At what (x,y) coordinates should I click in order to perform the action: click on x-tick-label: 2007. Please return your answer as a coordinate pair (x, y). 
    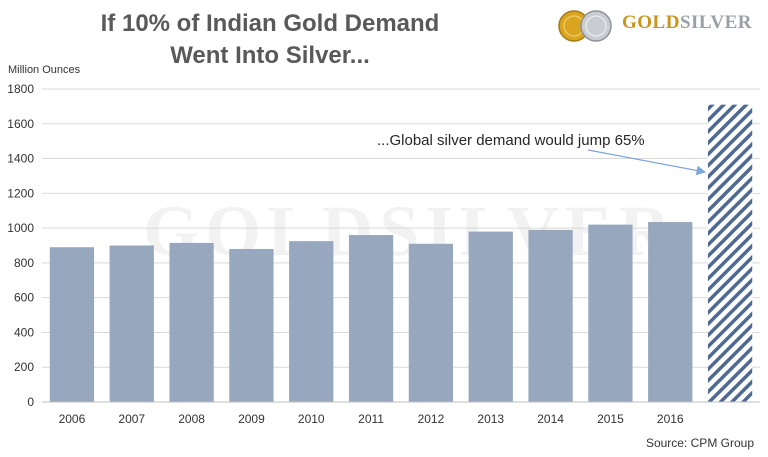
    Looking at the image, I should click on (131, 419).